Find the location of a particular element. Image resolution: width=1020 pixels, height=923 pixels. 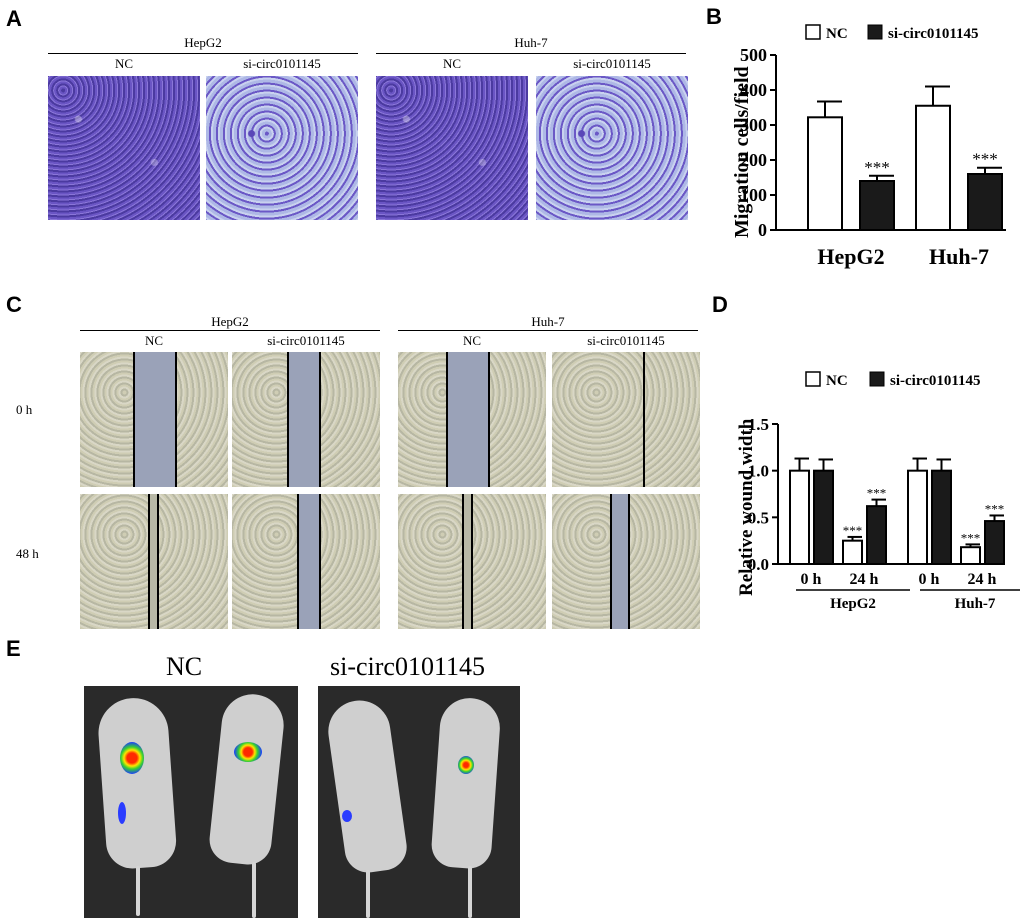

y-tick-label: 1.5 is located at coordinates (758, 424).